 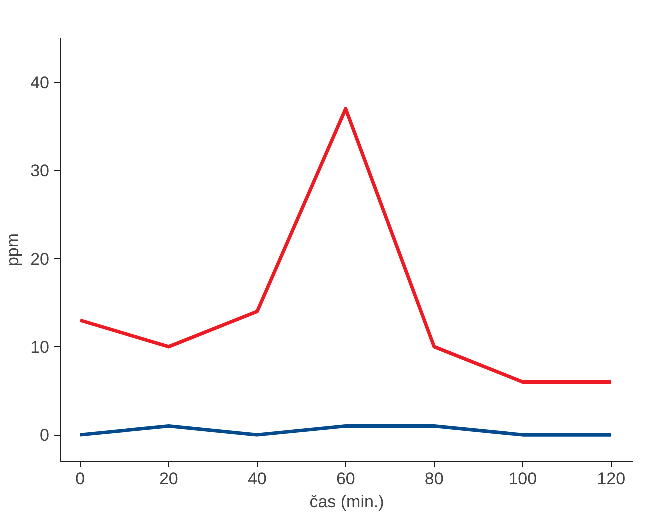 I want to click on y-tick-label: 30, so click(x=40, y=171).